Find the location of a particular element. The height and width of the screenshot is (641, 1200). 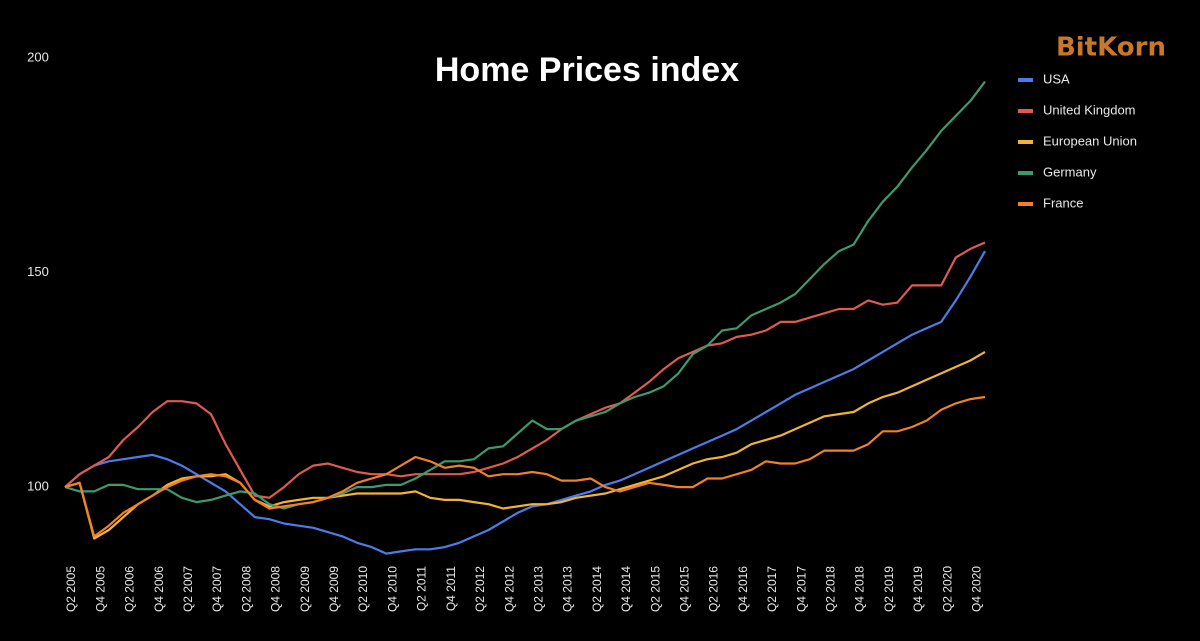

x-tick-label: Q4 2014 is located at coordinates (626, 589).